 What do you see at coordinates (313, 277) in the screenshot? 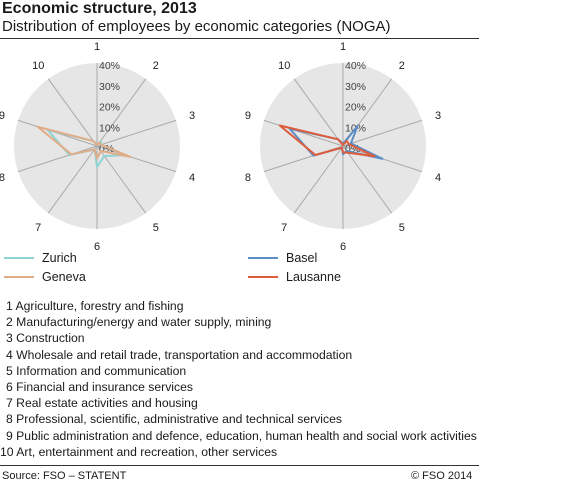
I see `legend-label-lausanne: Lausanne` at bounding box center [313, 277].